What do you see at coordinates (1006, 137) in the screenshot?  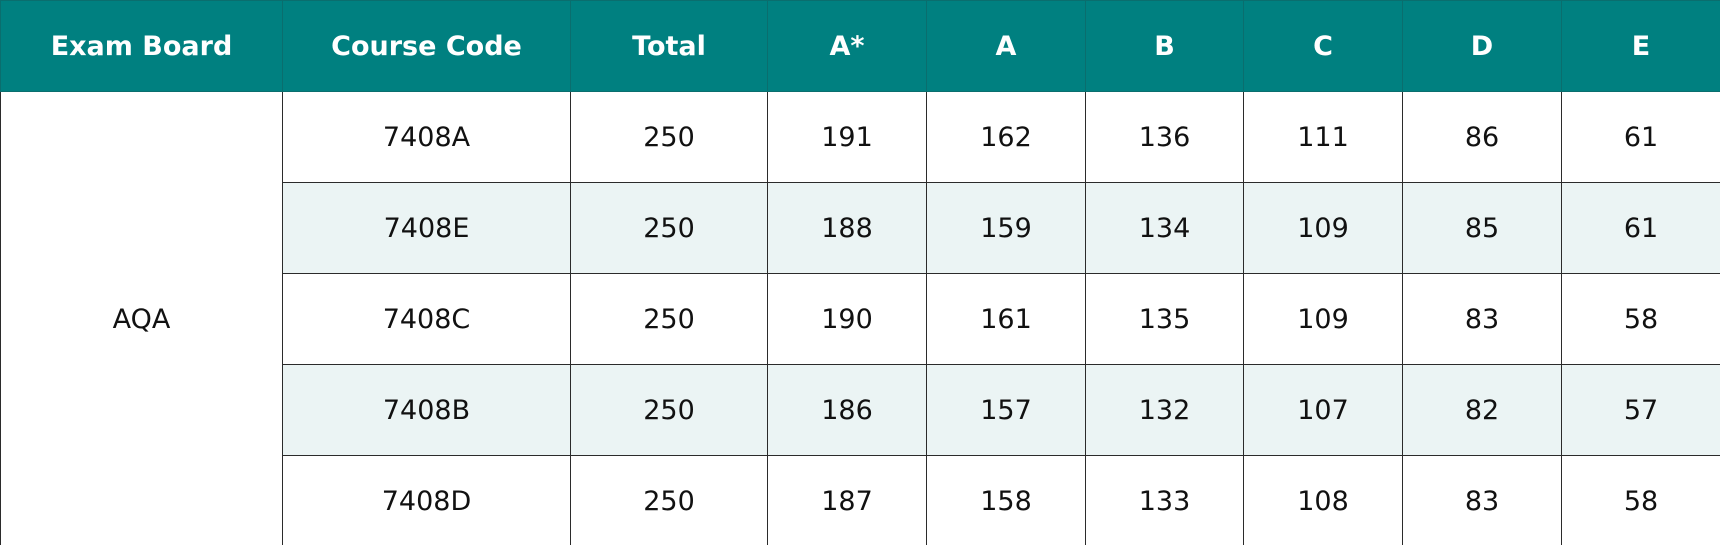 I see `table-cell: 162` at bounding box center [1006, 137].